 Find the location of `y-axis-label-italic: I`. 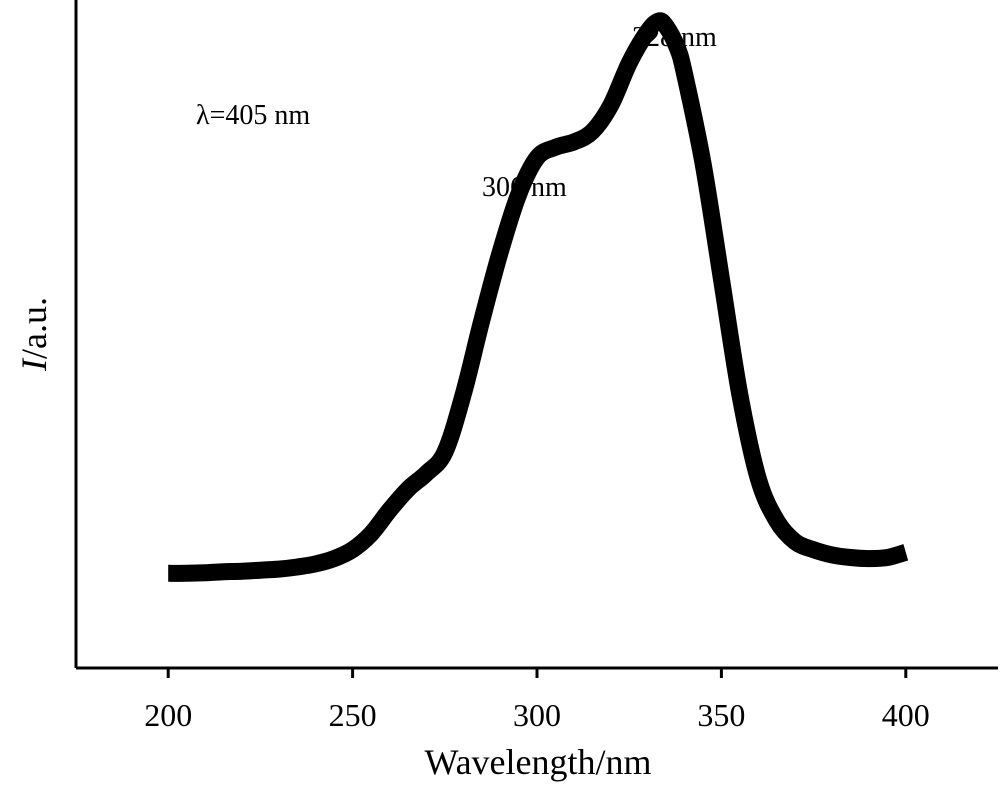

y-axis-label-italic: I is located at coordinates (34, 364).